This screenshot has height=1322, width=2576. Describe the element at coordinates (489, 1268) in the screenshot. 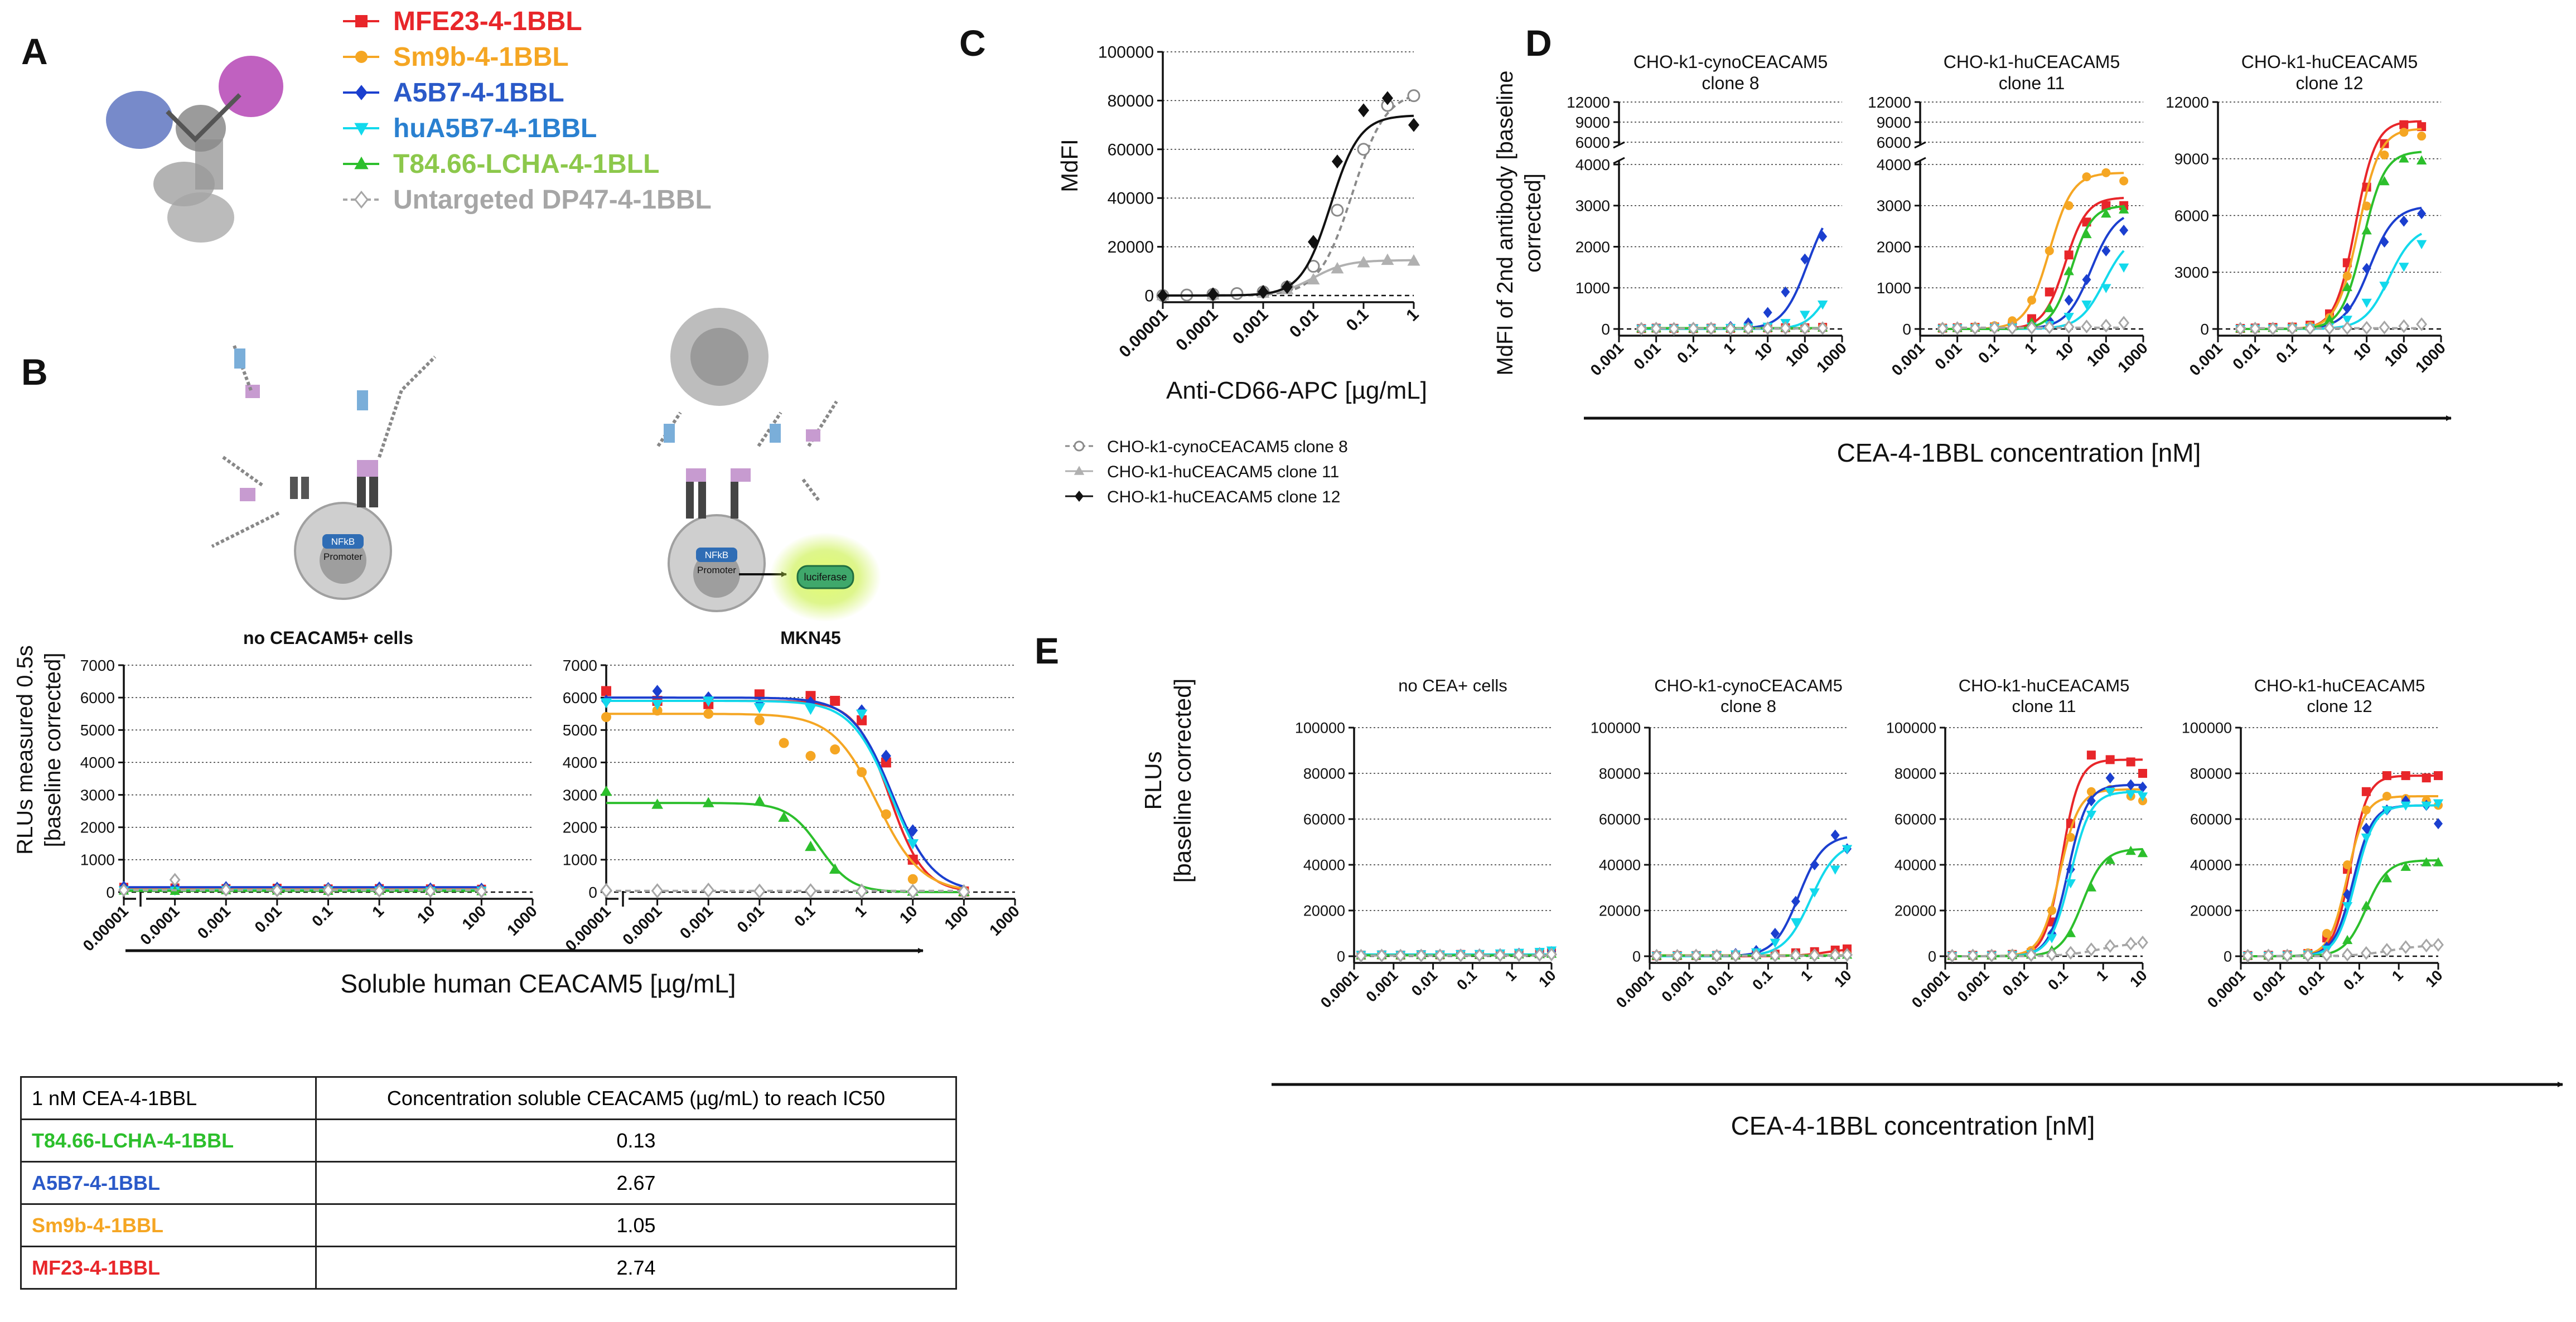

I see `table-row: MF23-4-1BBL 2.74` at that location.